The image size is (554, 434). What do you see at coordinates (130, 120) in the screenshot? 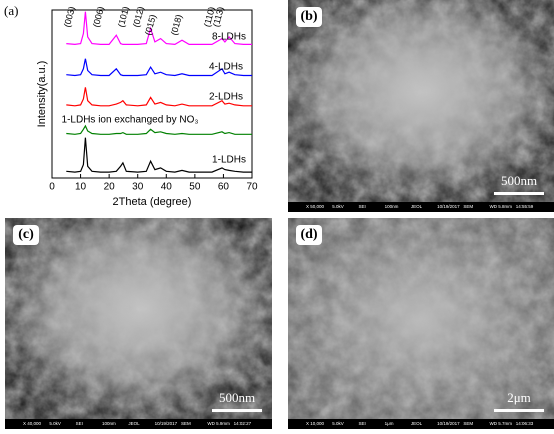
I see `series-label: 1-LDHs ion exchanged by NO₃` at bounding box center [130, 120].